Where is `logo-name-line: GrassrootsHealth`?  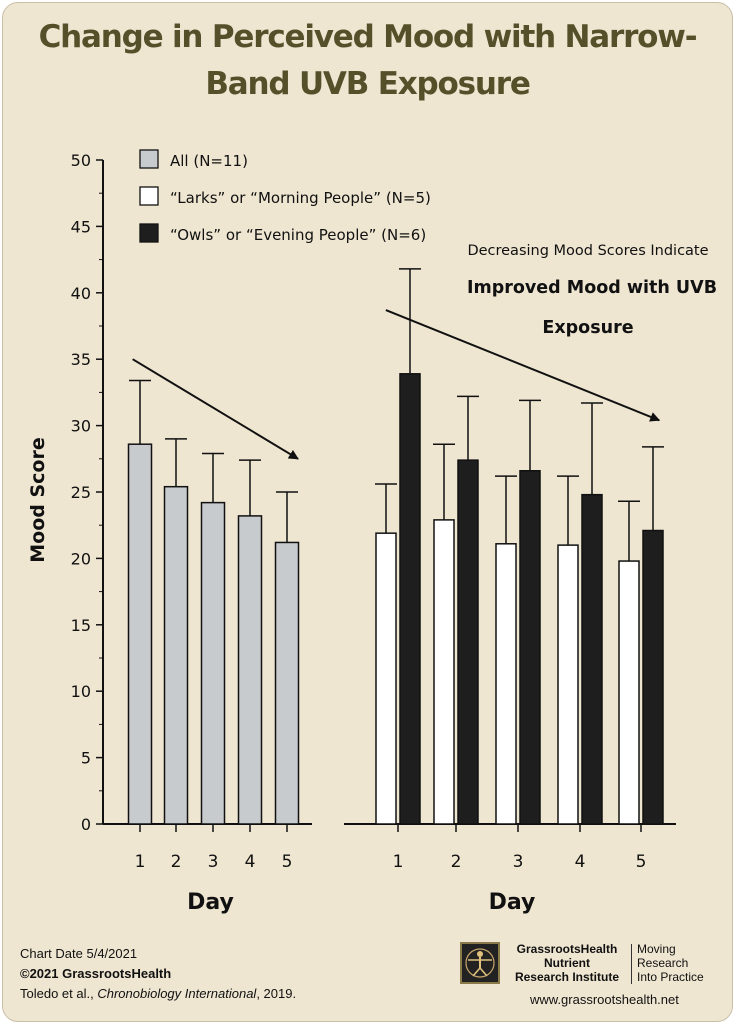
logo-name-line: GrassrootsHealth is located at coordinates (567, 949).